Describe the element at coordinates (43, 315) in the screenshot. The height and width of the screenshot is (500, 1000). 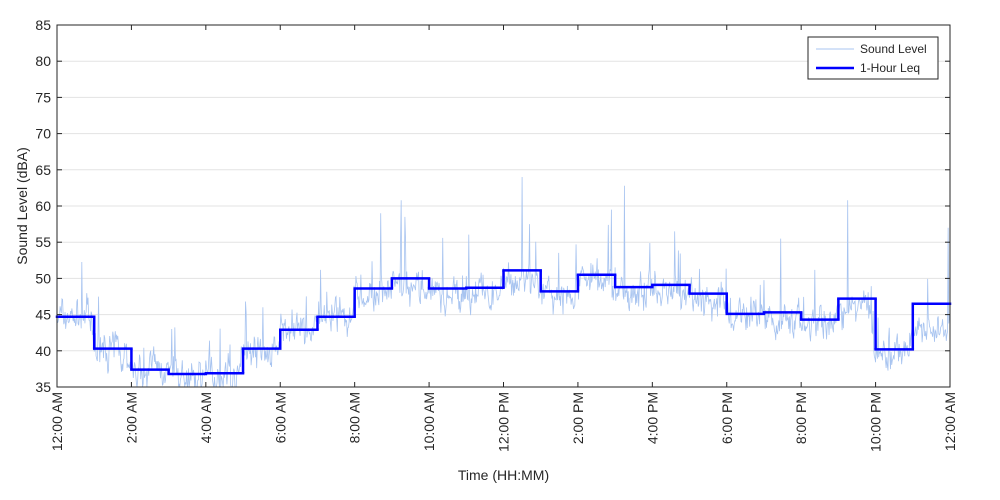
I see `y-tick-label-45: 45` at that location.